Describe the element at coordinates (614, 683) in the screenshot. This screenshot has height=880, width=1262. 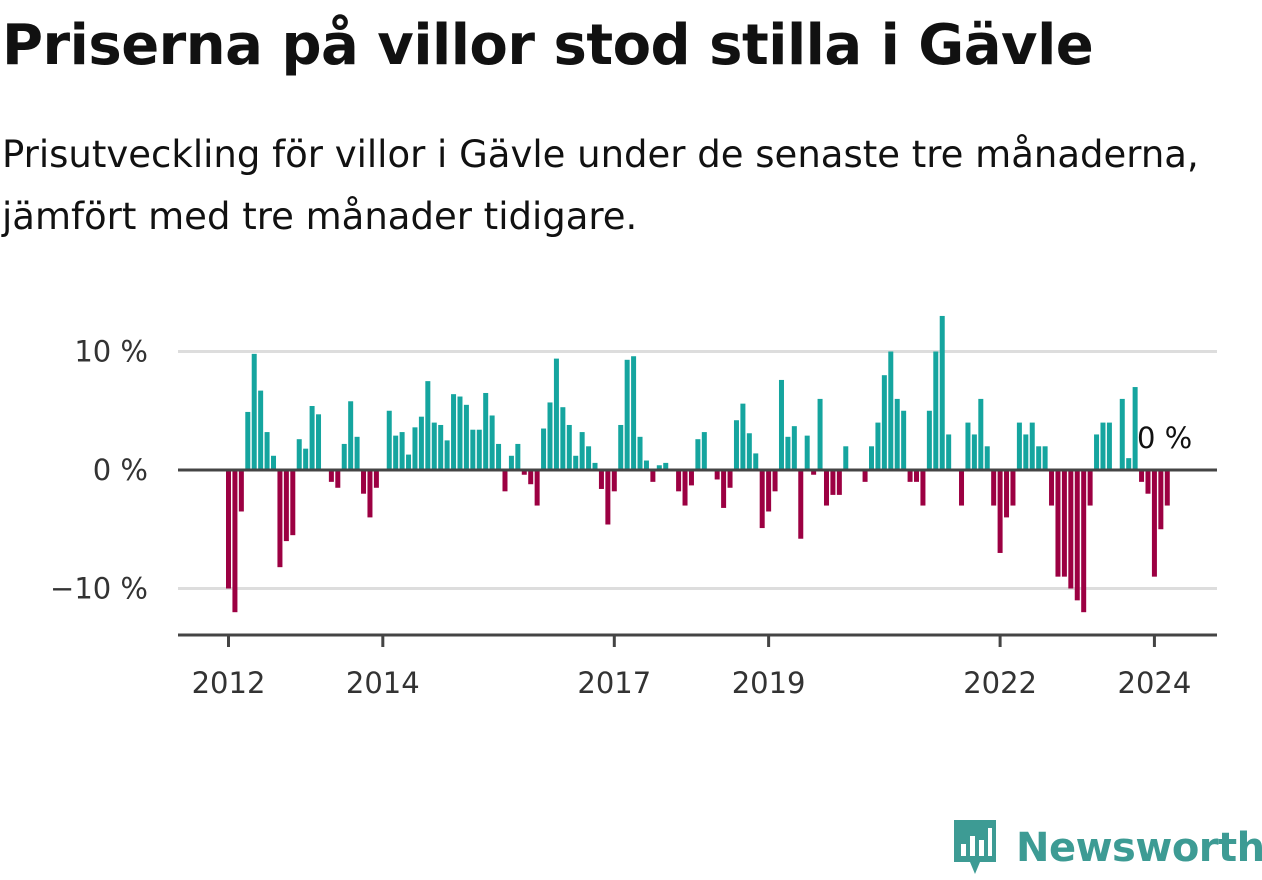
I see `x-tick-label: 2017` at that location.